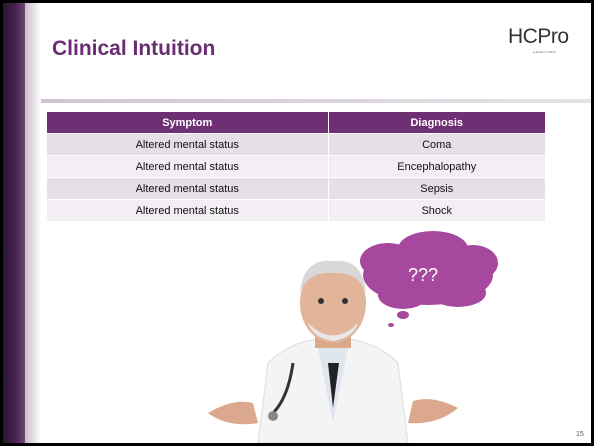 This screenshot has width=594, height=446. What do you see at coordinates (33, 223) in the screenshot?
I see `side-gradient` at bounding box center [33, 223].